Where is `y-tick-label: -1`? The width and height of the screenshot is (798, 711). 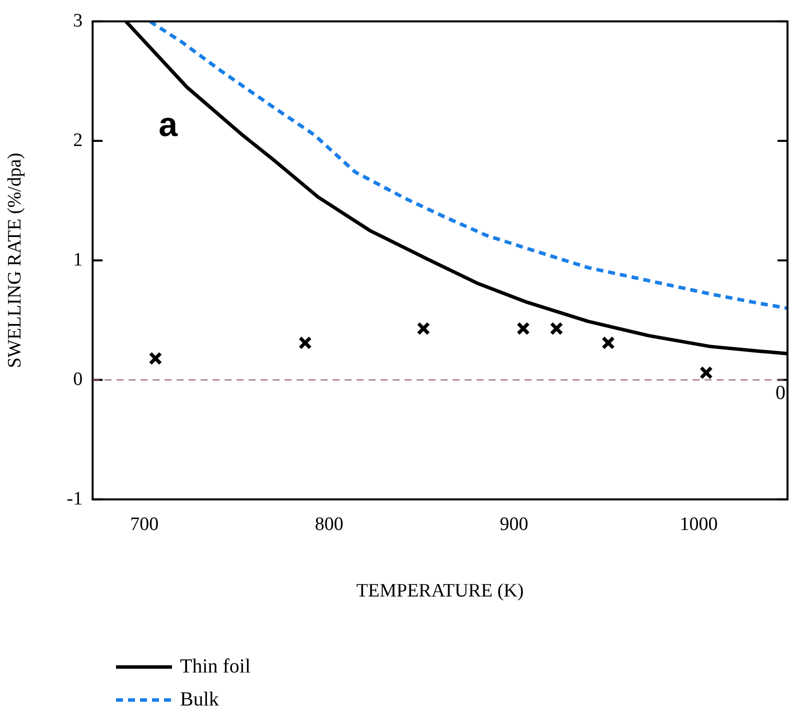
y-tick-label: -1 is located at coordinates (74, 499).